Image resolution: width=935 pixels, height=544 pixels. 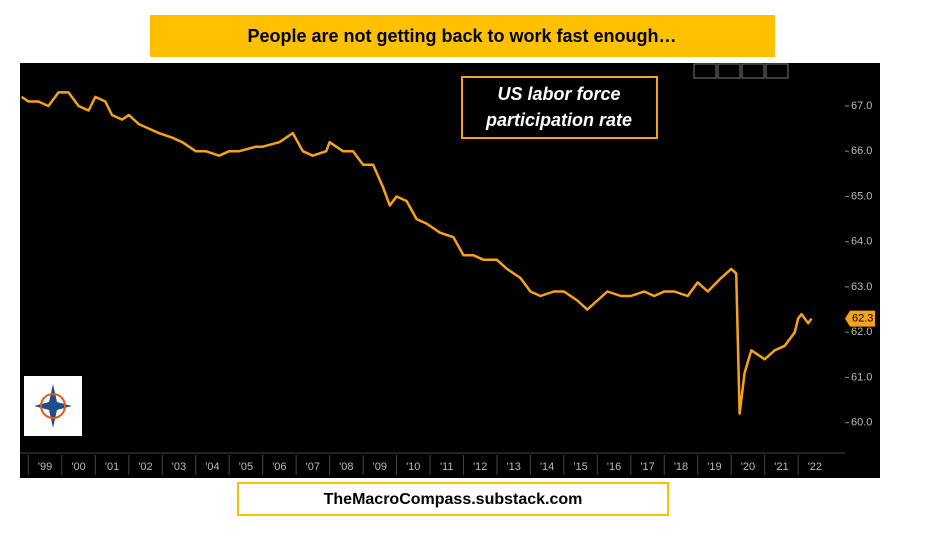 What do you see at coordinates (861, 242) in the screenshot?
I see `y-tick-label: 64.0` at bounding box center [861, 242].